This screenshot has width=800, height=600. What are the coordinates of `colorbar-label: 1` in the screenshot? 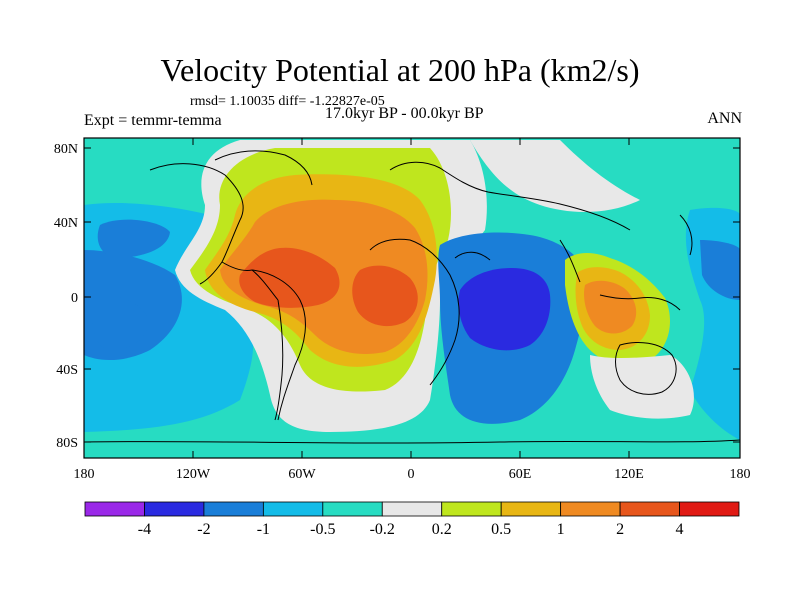 It's located at (561, 529).